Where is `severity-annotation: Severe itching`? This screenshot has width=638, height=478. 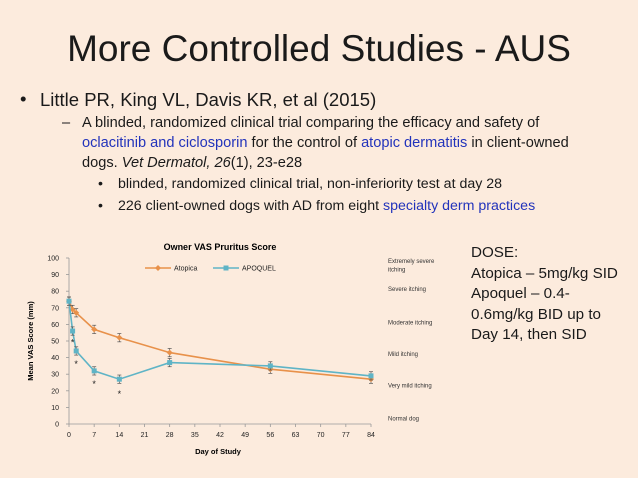
severity-annotation: Severe itching is located at coordinates (407, 290).